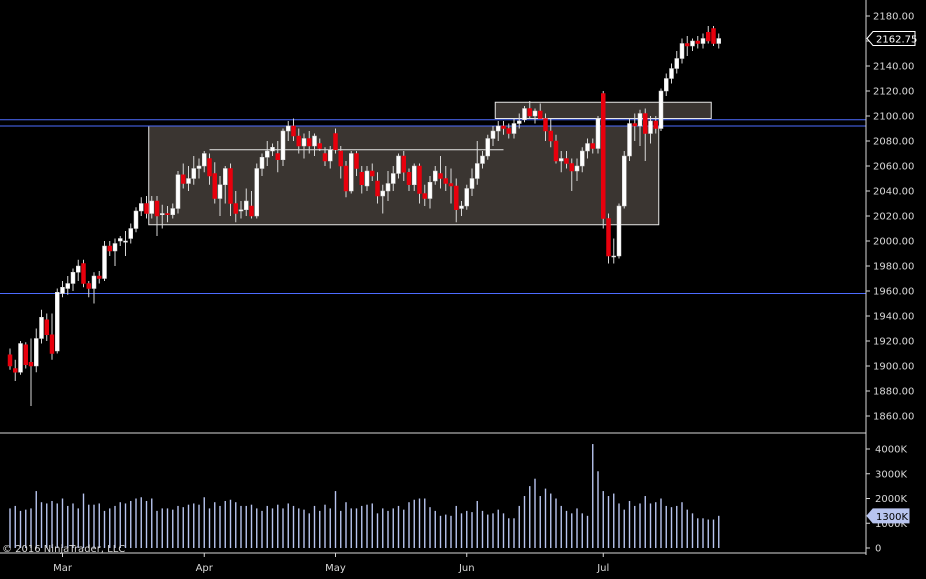 The height and width of the screenshot is (579, 926). I want to click on last-price-label: 2162.75, so click(896, 40).